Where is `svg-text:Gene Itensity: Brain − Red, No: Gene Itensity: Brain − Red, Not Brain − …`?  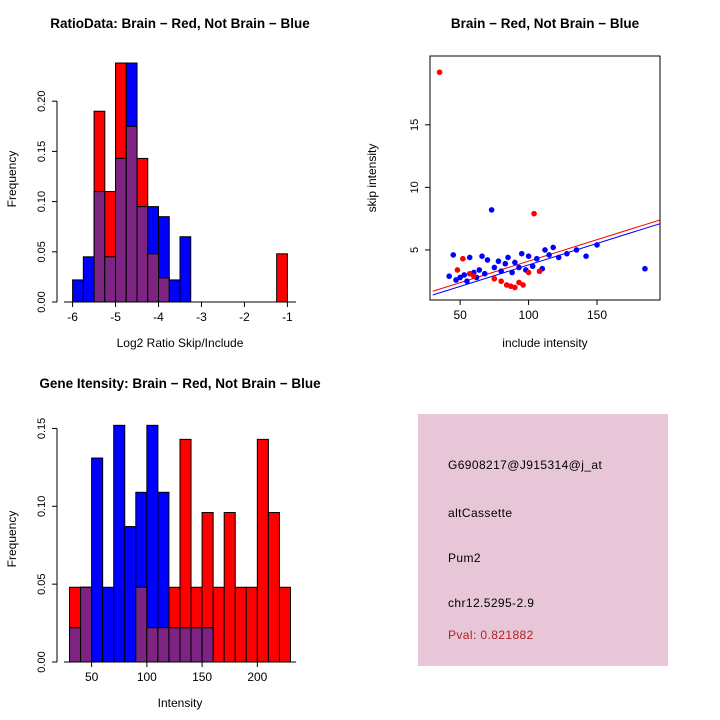 svg-text:Gene Itensity: Brain − Red, No: Gene Itensity: Brain − Red, Not Brain − … is located at coordinates (180, 383).